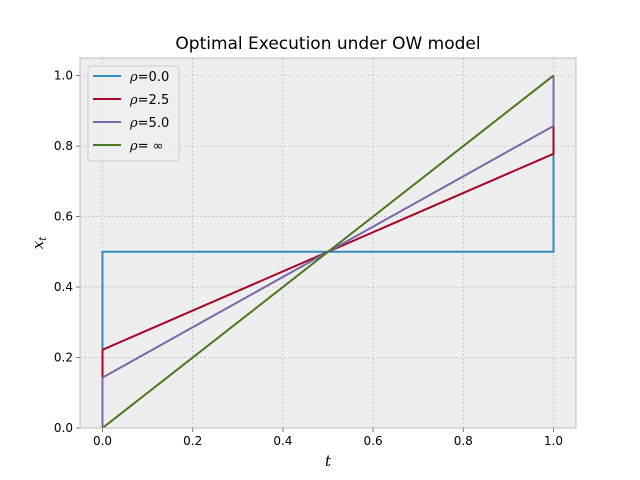 The image size is (640, 480). Describe the element at coordinates (328, 438) in the screenshot. I see `x-axis: 0.0 0.2 0.4 0.6 0.8 1.0` at that location.